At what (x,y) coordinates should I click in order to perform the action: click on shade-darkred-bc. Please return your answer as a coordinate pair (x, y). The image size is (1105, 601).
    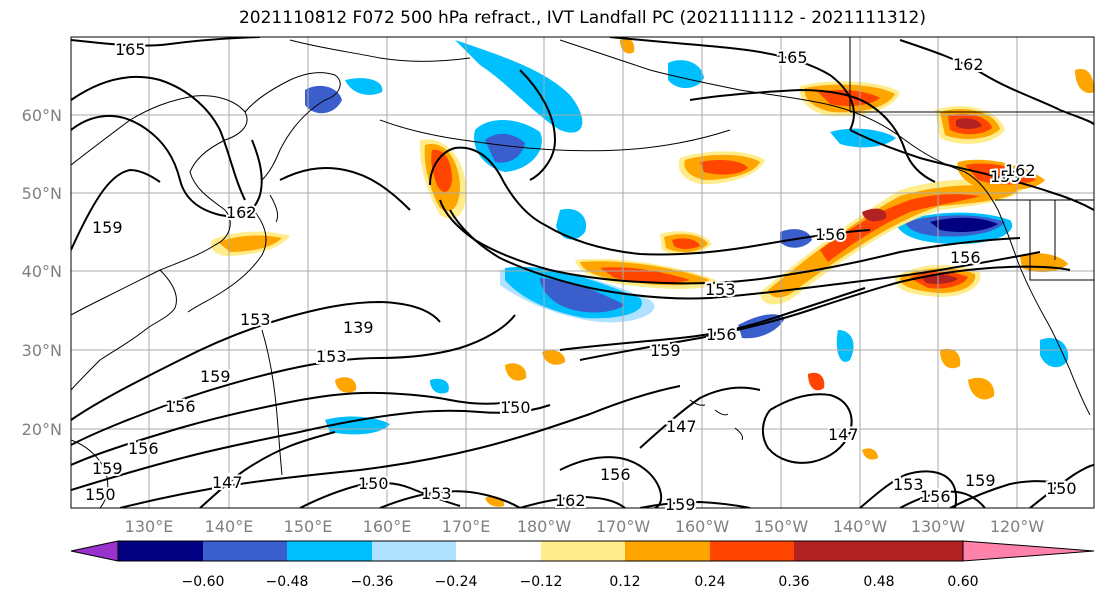
    Looking at the image, I should click on (969, 123).